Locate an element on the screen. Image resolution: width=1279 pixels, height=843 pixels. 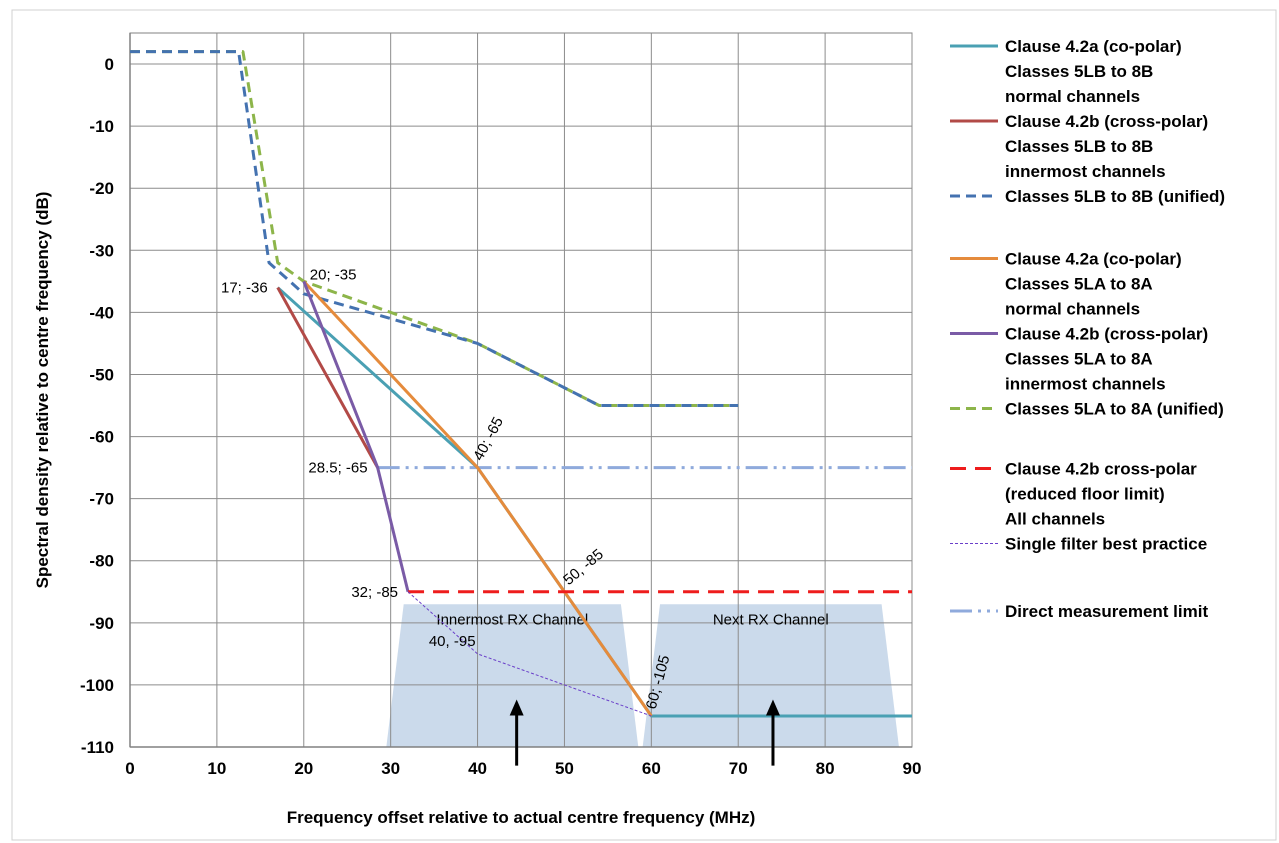
legend-label-s1: Clause 4.2a (co-polar) is located at coordinates (1093, 46).